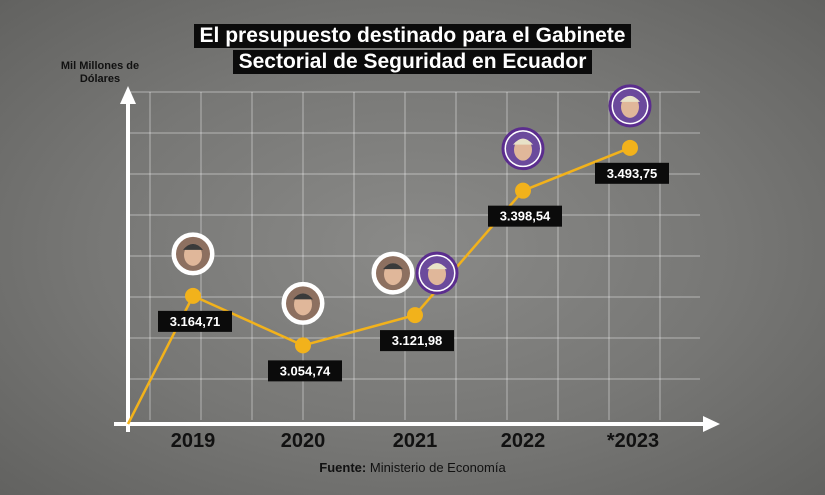 This screenshot has width=825, height=495. What do you see at coordinates (343, 467) in the screenshot?
I see `source-label: Fuente:` at bounding box center [343, 467].